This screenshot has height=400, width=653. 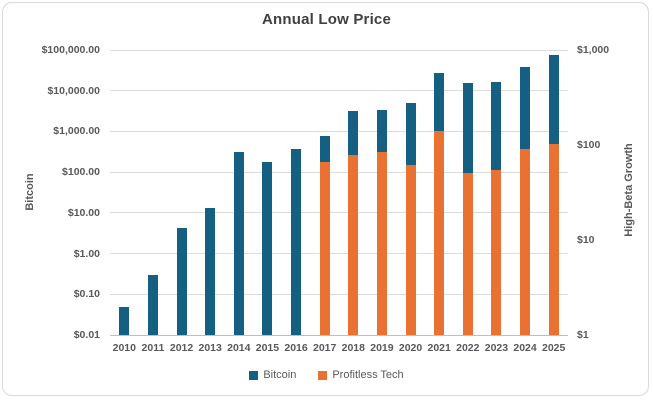 I want to click on bar-profitless-tech-2025, so click(x=553, y=239).